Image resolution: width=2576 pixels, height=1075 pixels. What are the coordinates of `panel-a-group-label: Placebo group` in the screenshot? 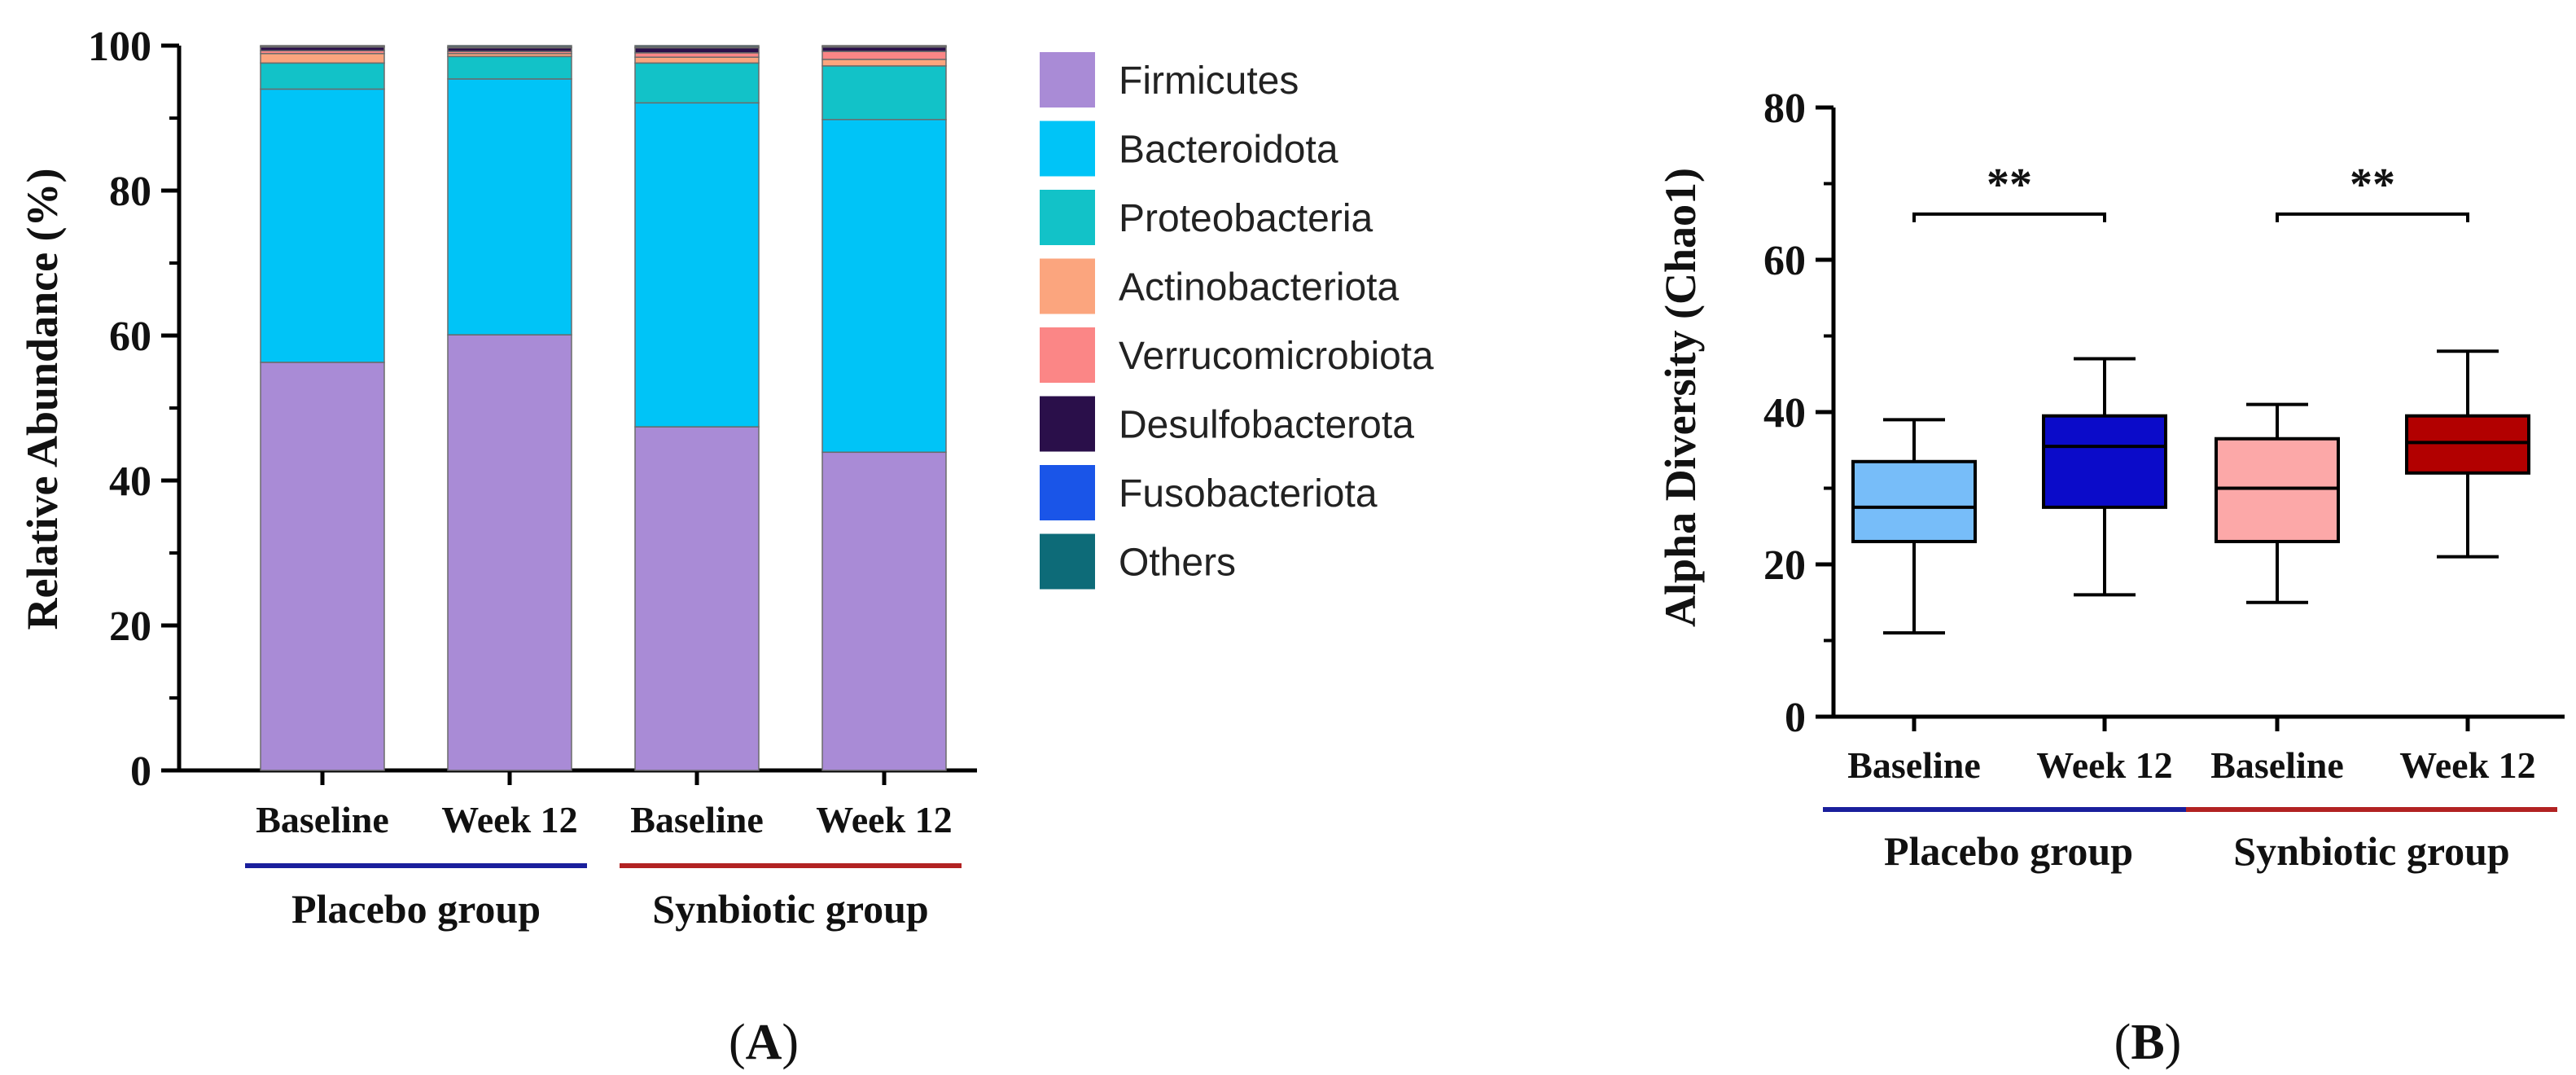 It's located at (416, 909).